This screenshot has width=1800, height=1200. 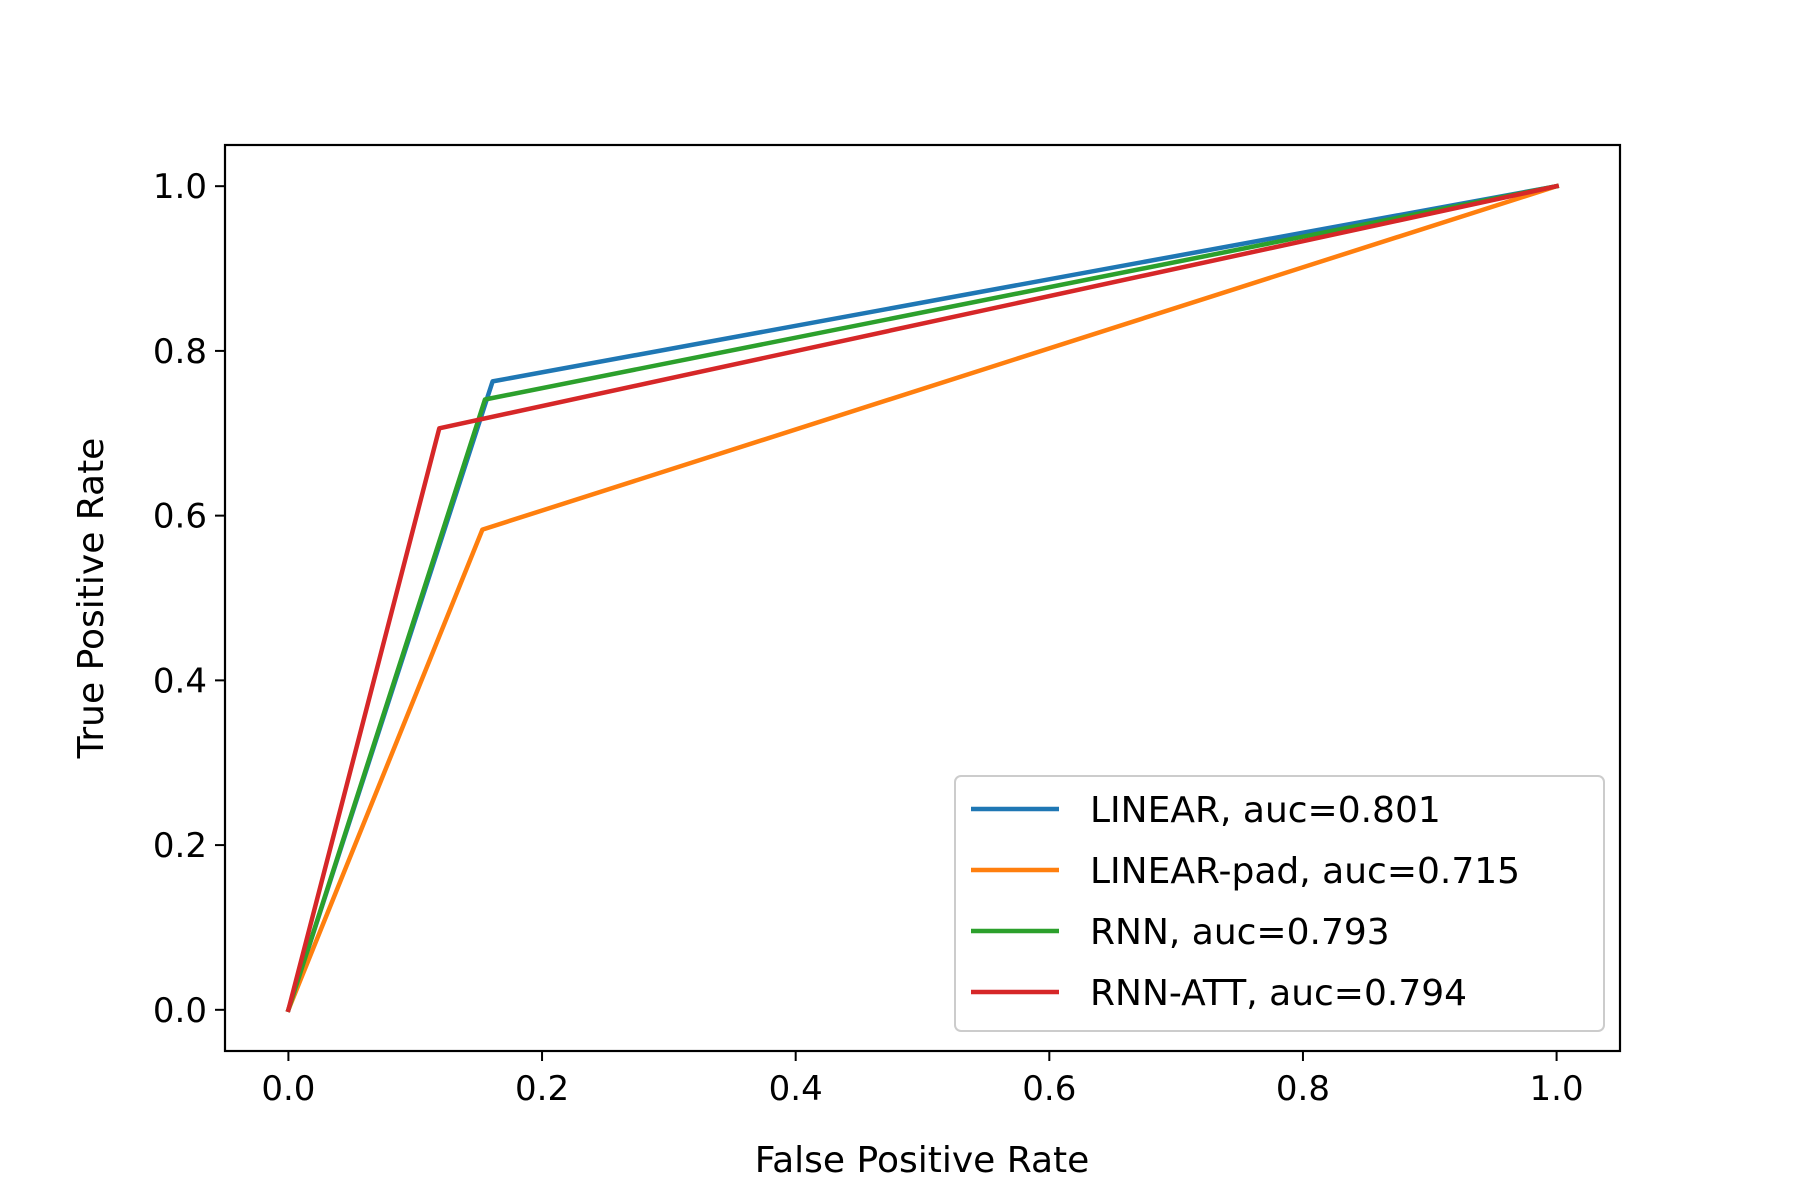 What do you see at coordinates (180, 1011) in the screenshot?
I see `y-tick-label: 0.0` at bounding box center [180, 1011].